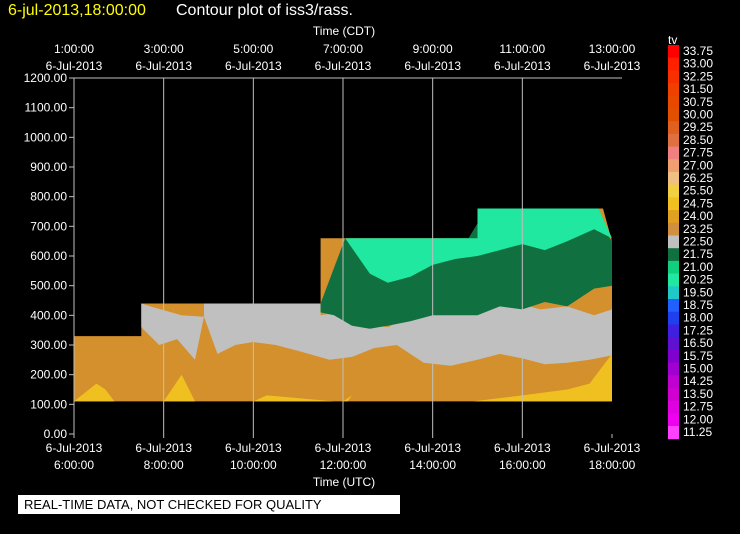 The image size is (740, 534). What do you see at coordinates (48, 226) in the screenshot?
I see `y-tick-label: 700.00` at bounding box center [48, 226].